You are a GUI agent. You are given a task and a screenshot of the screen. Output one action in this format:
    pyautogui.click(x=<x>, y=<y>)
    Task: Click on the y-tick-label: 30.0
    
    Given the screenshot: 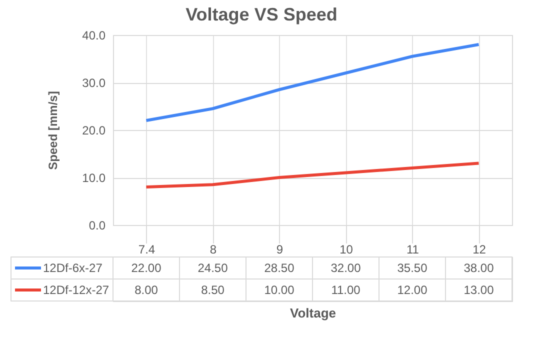 What is the action you would take?
    pyautogui.click(x=94, y=83)
    